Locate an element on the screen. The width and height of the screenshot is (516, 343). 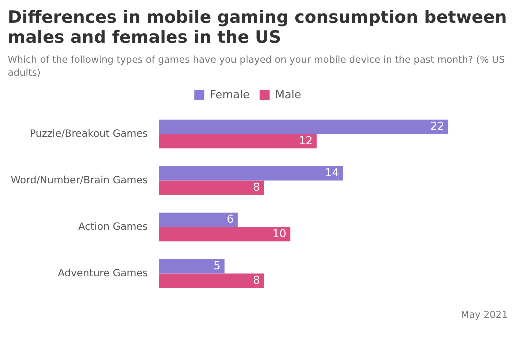
data-label: 6 is located at coordinates (230, 219).